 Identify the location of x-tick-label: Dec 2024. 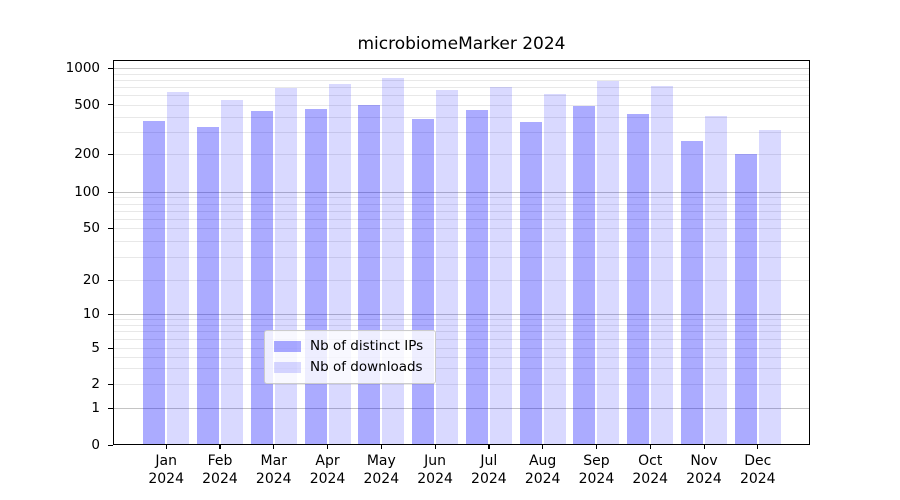
(757, 470).